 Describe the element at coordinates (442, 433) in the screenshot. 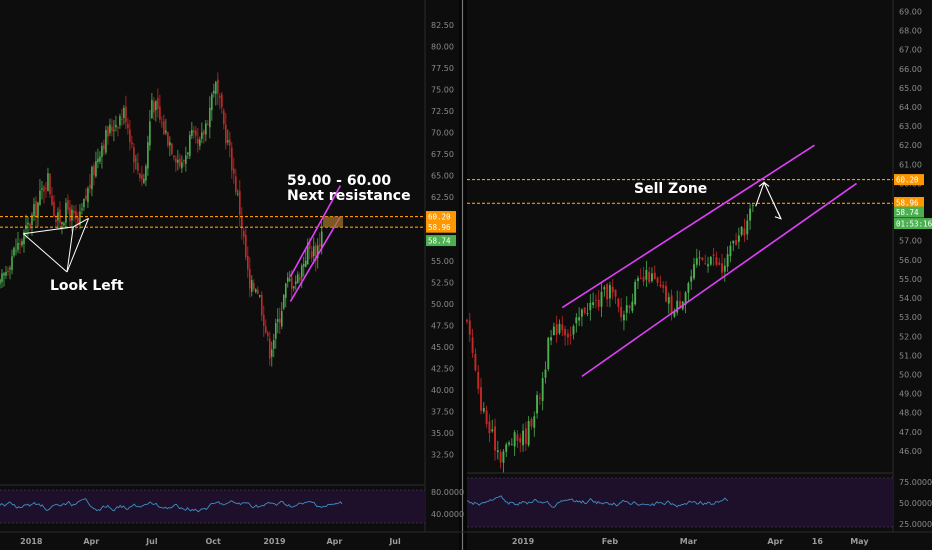

I see `left-chart-y-tick-label: 35.00` at that location.